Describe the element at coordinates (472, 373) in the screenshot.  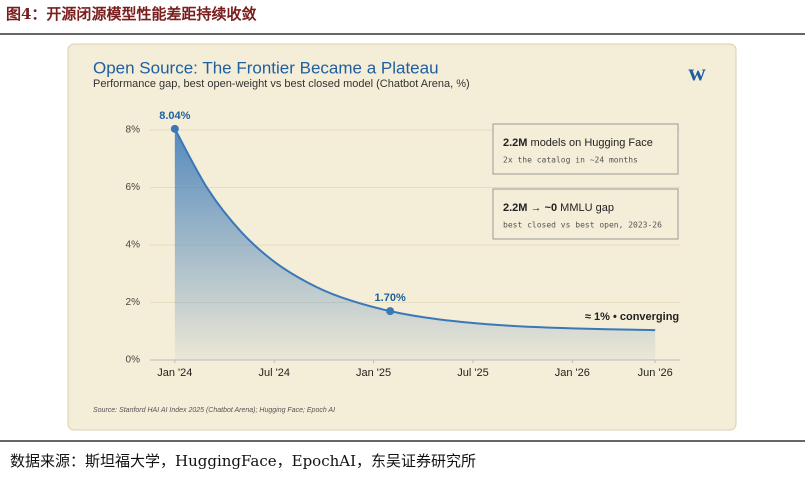
I see `x-tick-label: Jul '25` at that location.